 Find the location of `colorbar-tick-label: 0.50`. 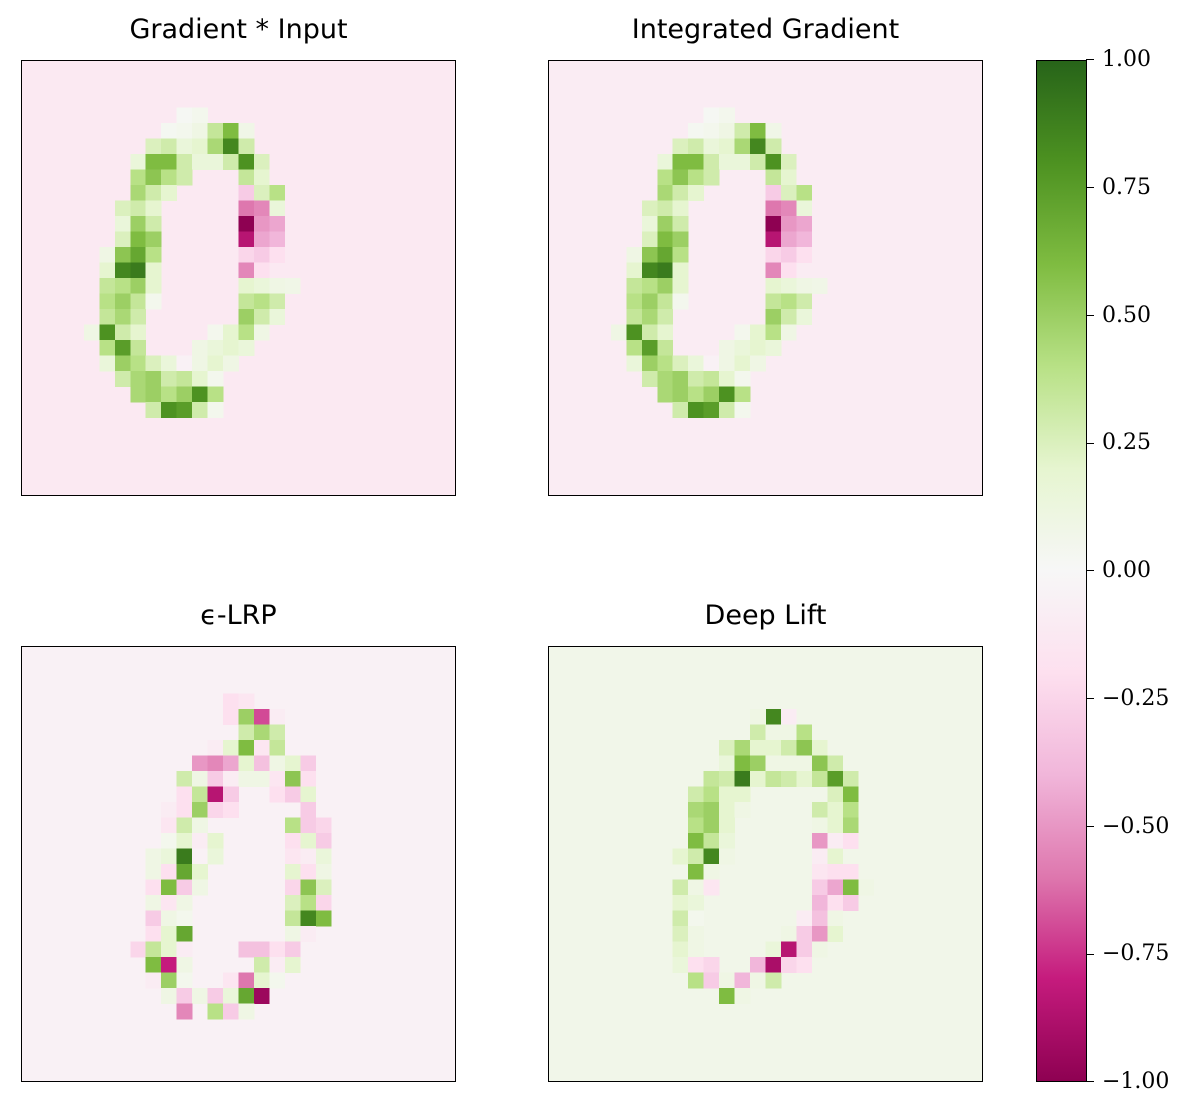

colorbar-tick-label: 0.50 is located at coordinates (1126, 315).